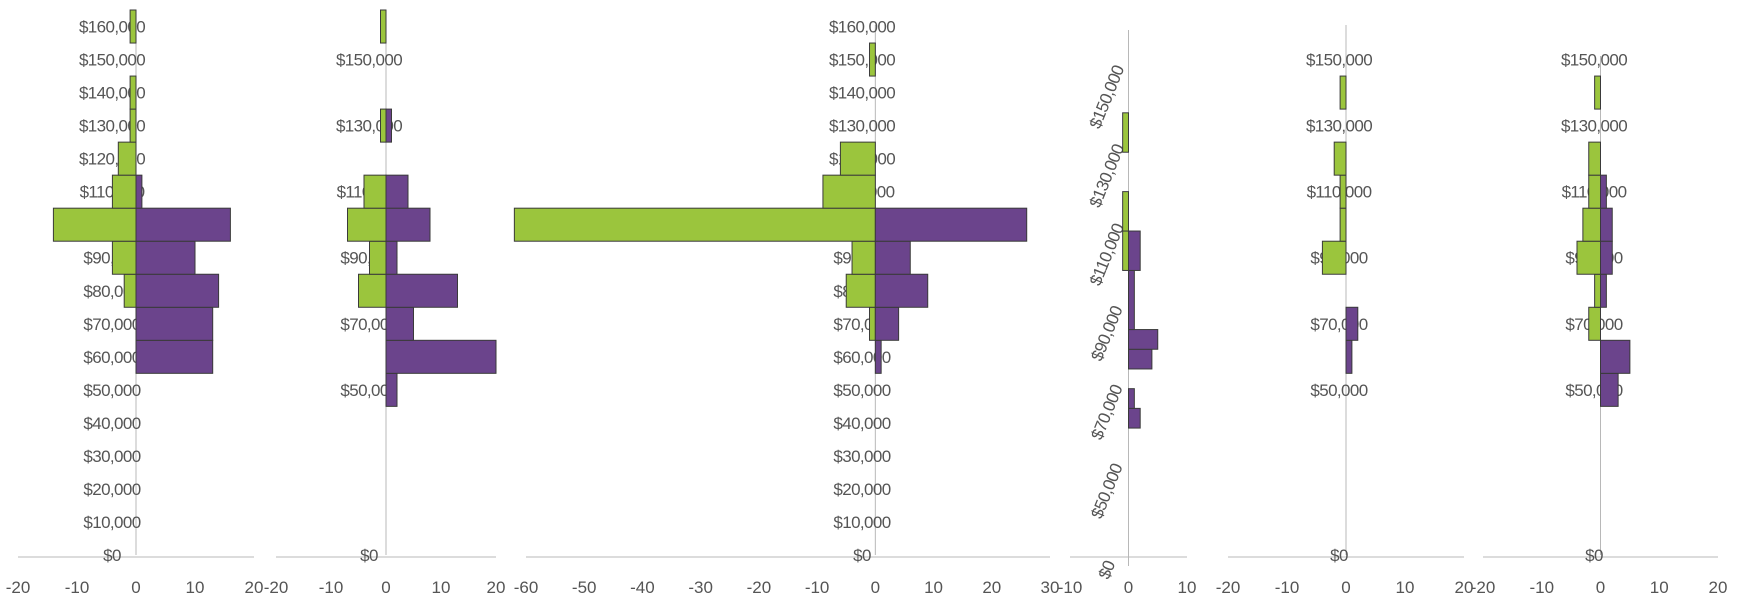 This screenshot has height=612, width=1756. I want to click on y-tick-label: $10,000, so click(861, 522).